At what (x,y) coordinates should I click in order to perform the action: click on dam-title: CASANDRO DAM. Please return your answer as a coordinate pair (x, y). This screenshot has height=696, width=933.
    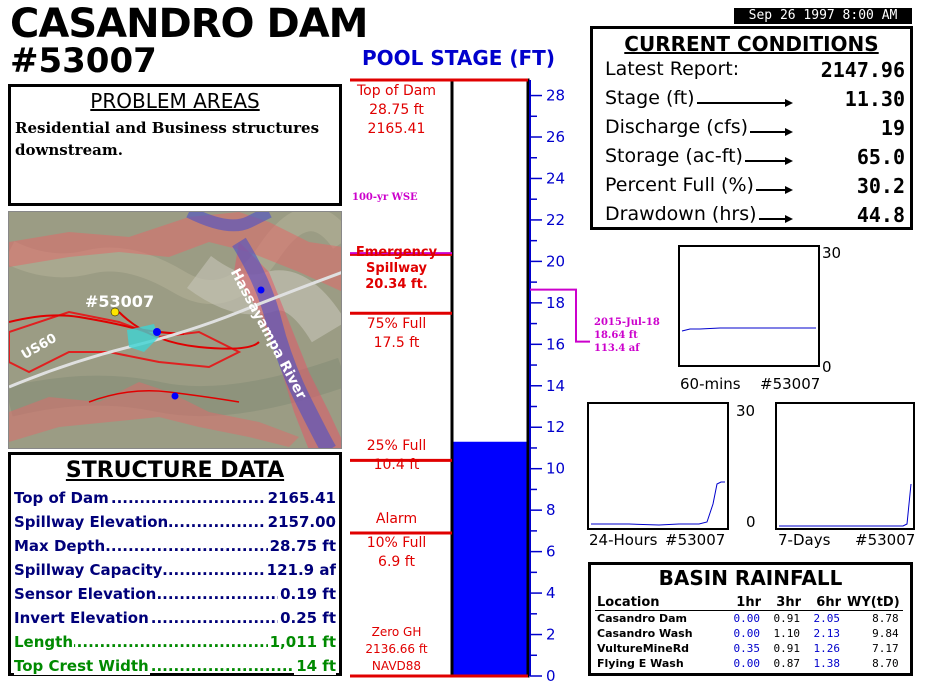
    Looking at the image, I should click on (189, 24).